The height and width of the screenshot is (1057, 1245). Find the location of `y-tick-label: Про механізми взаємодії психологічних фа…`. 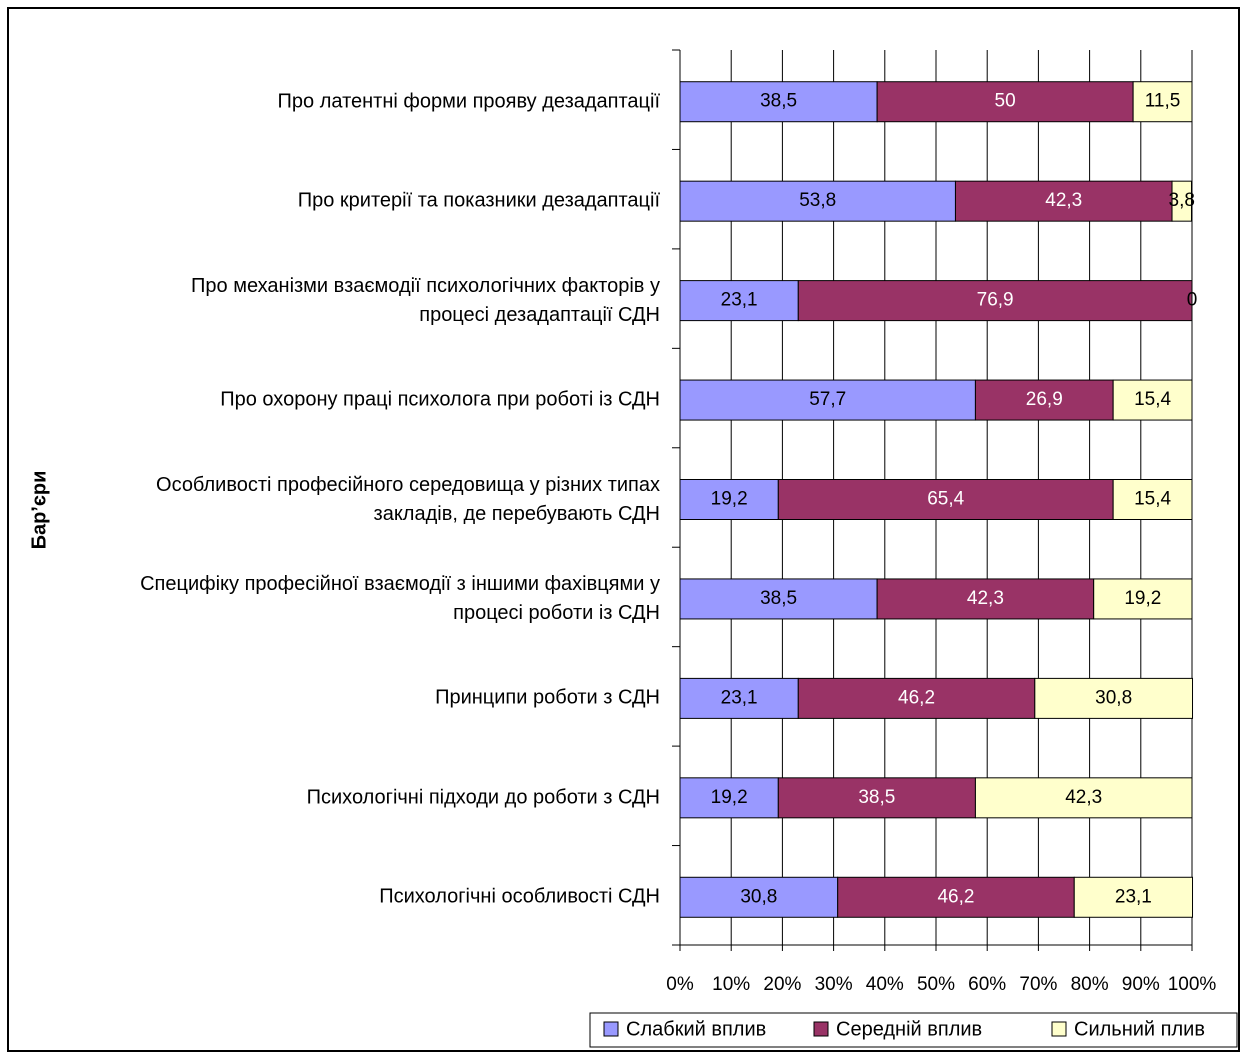

y-tick-label: Про механізми взаємодії психологічних фа… is located at coordinates (425, 300).